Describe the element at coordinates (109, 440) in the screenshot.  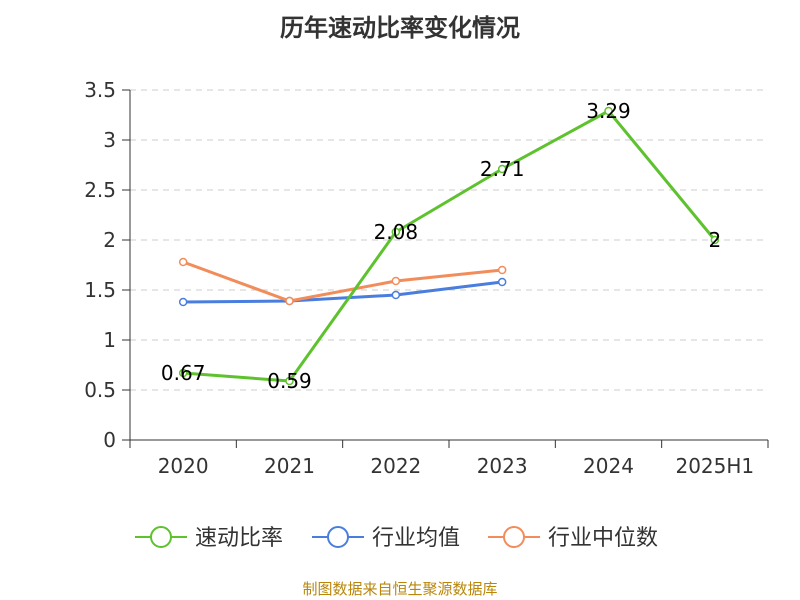
I see `y-tick-label: 0` at that location.